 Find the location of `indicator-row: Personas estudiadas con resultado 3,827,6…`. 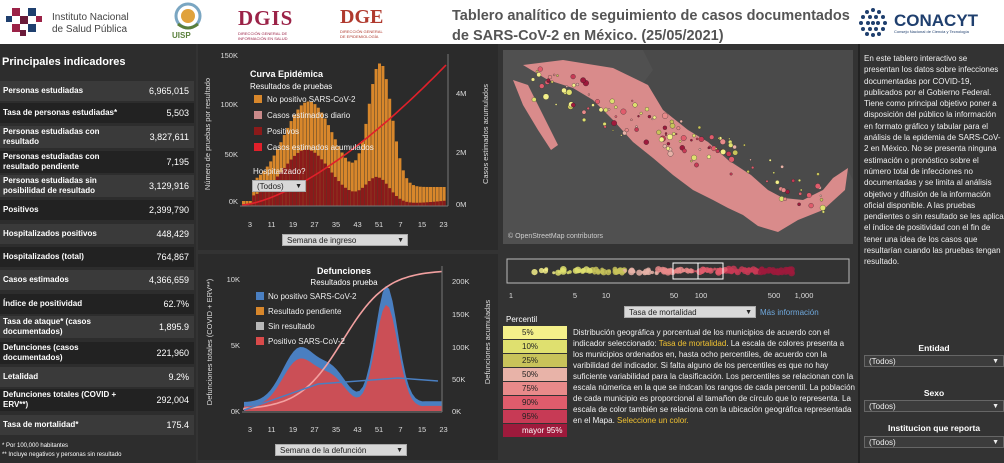

indicator-row: Personas estudiadas con resultado 3,827,6… is located at coordinates (97, 137).